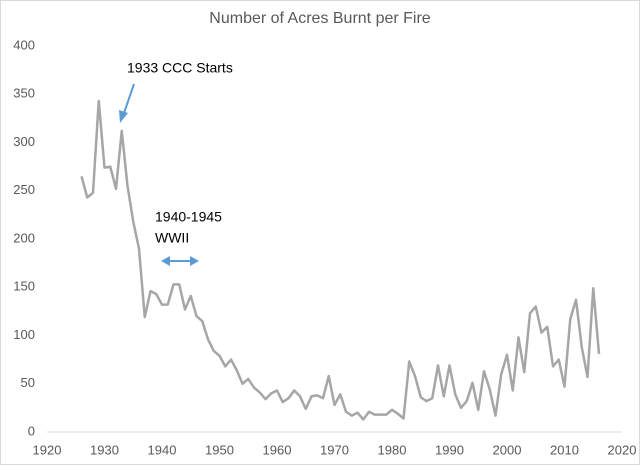 The image size is (640, 465). Describe the element at coordinates (449, 449) in the screenshot. I see `x-tick-label: 1990` at that location.